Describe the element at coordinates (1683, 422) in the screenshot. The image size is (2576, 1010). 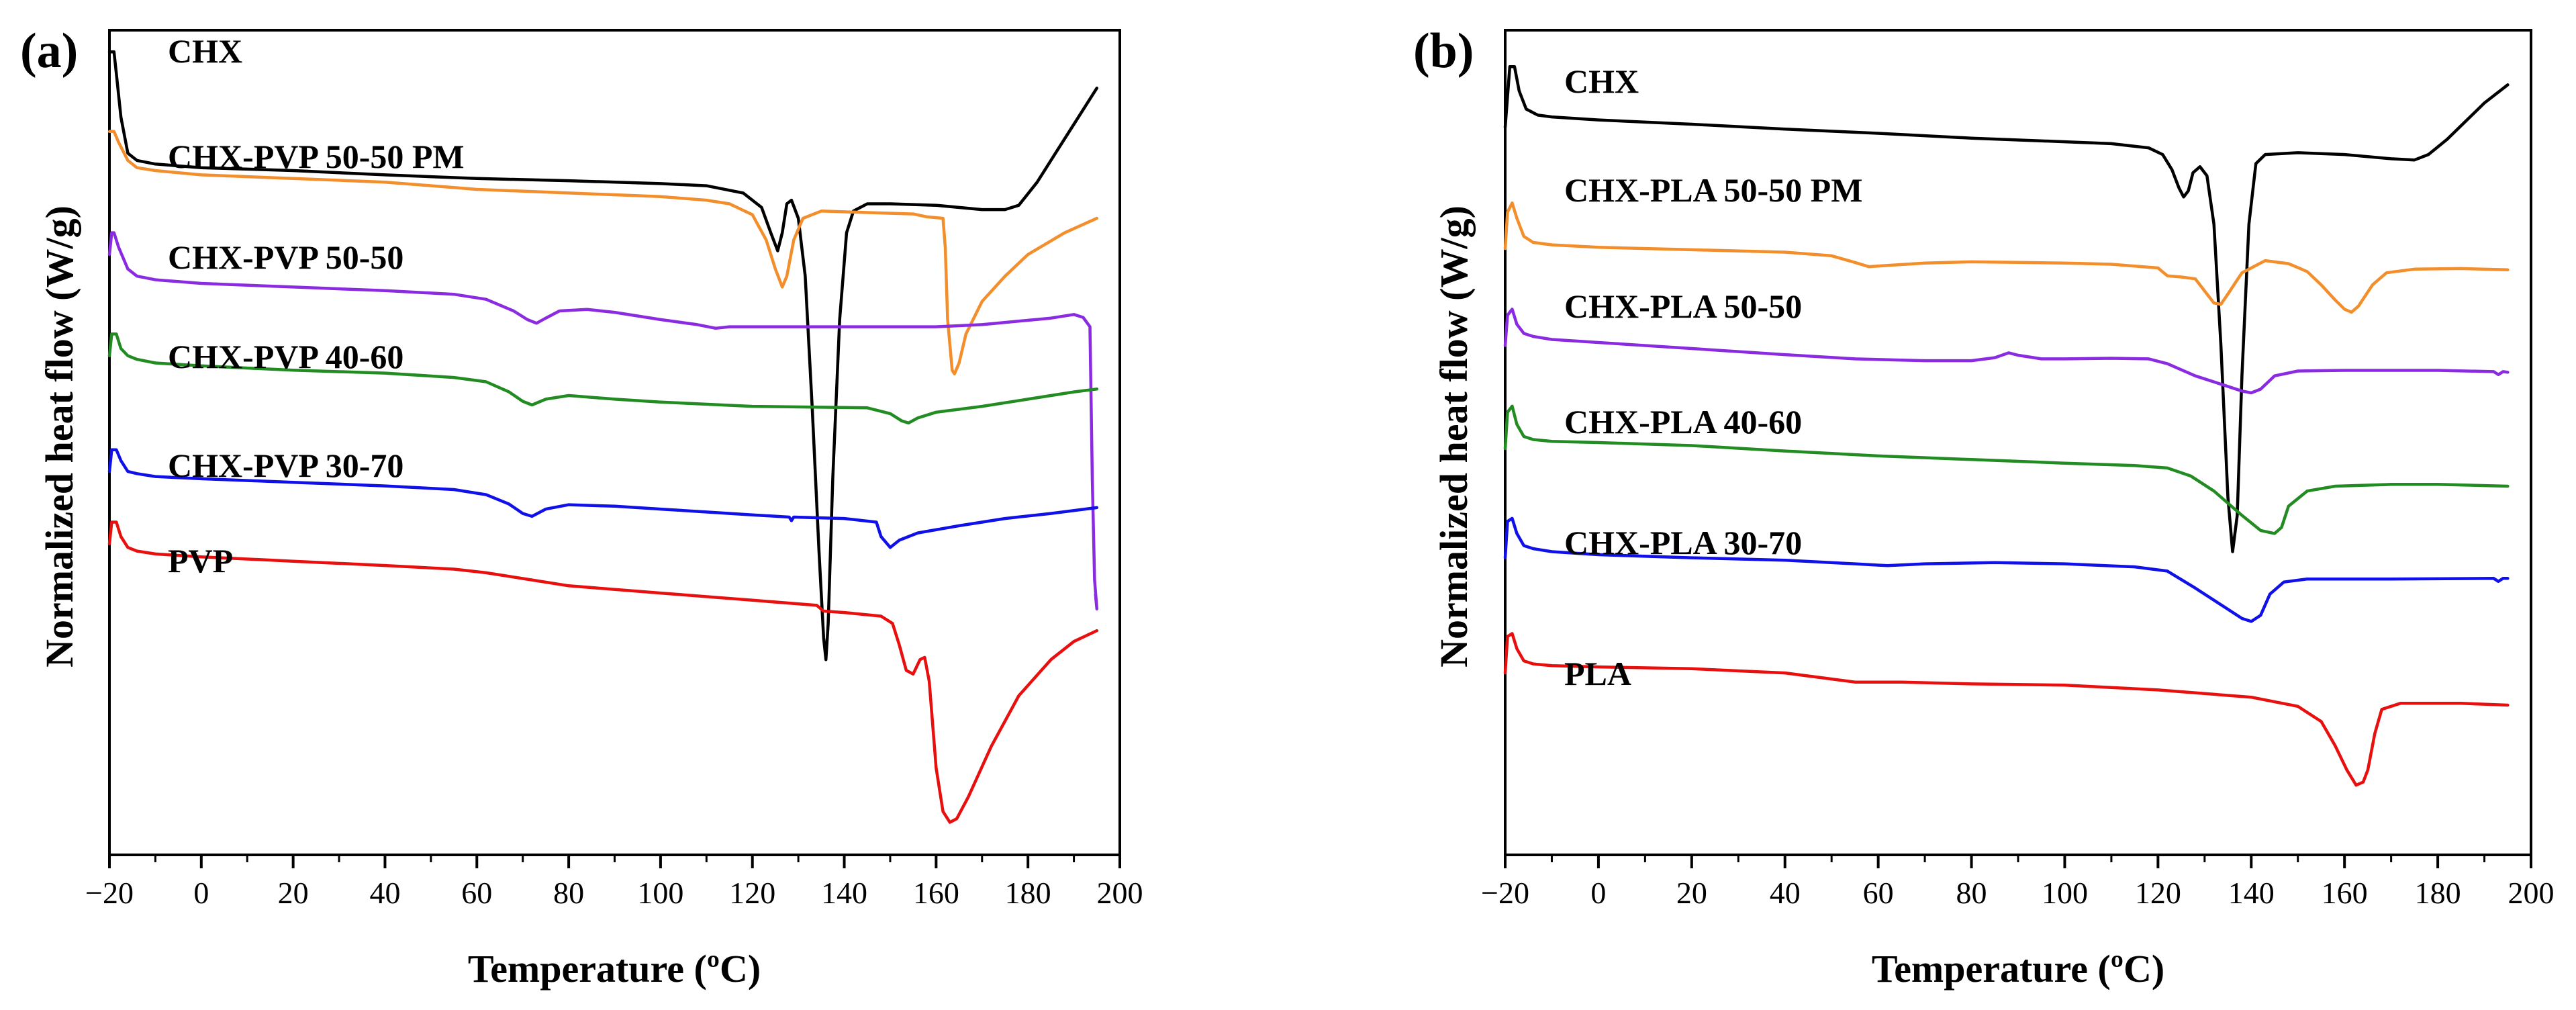
I see `series-label-chx-pla-40-60-b: CHX-PLA 40-60` at that location.